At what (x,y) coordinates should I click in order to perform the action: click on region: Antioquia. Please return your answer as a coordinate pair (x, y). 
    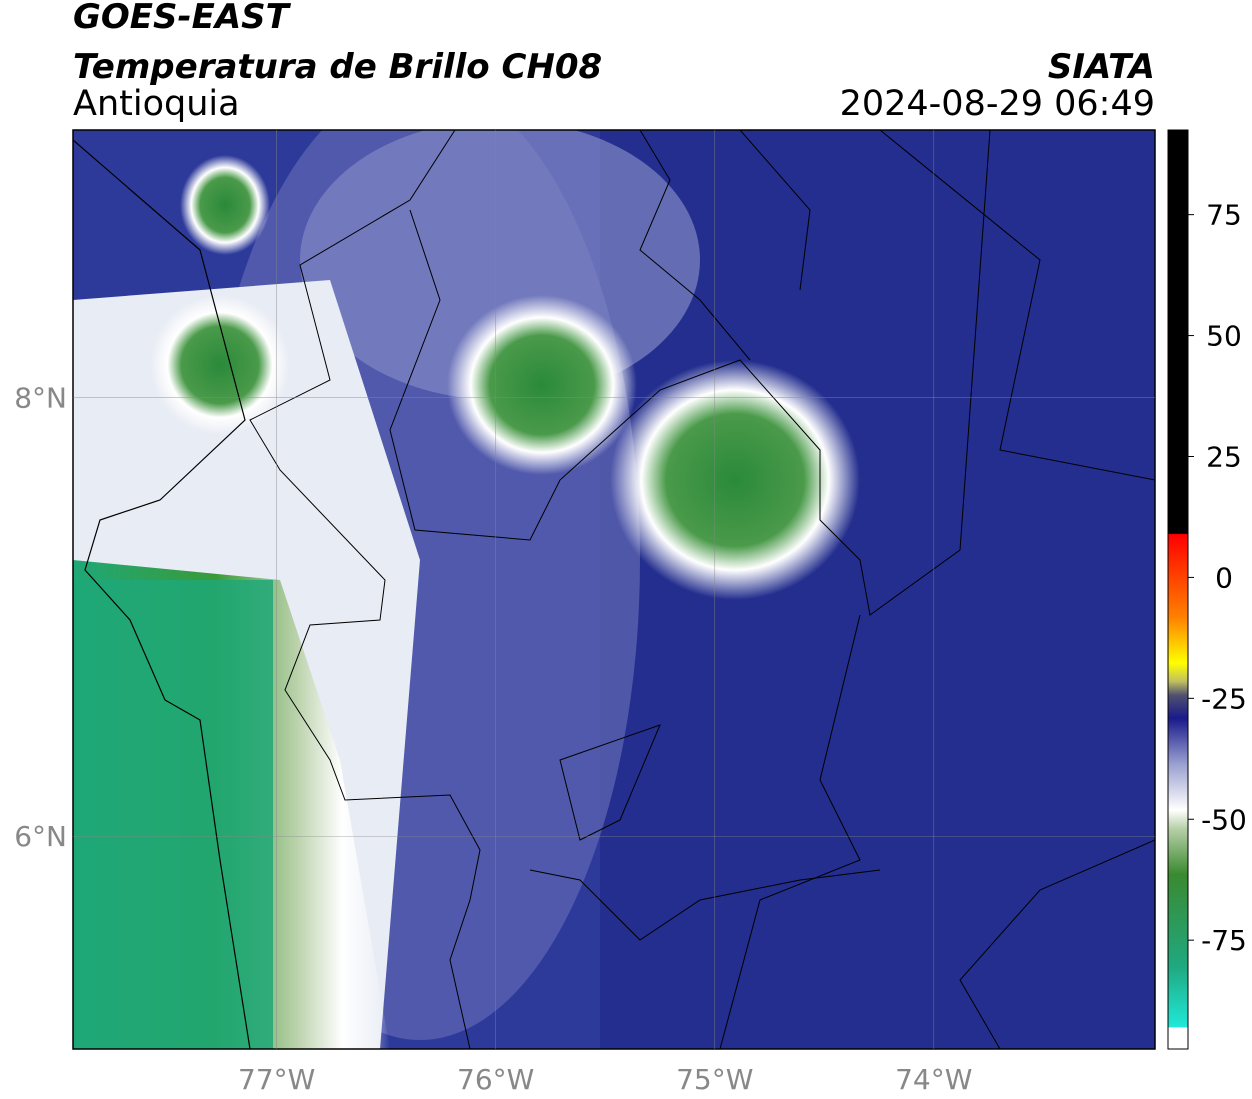
    Looking at the image, I should click on (156, 104).